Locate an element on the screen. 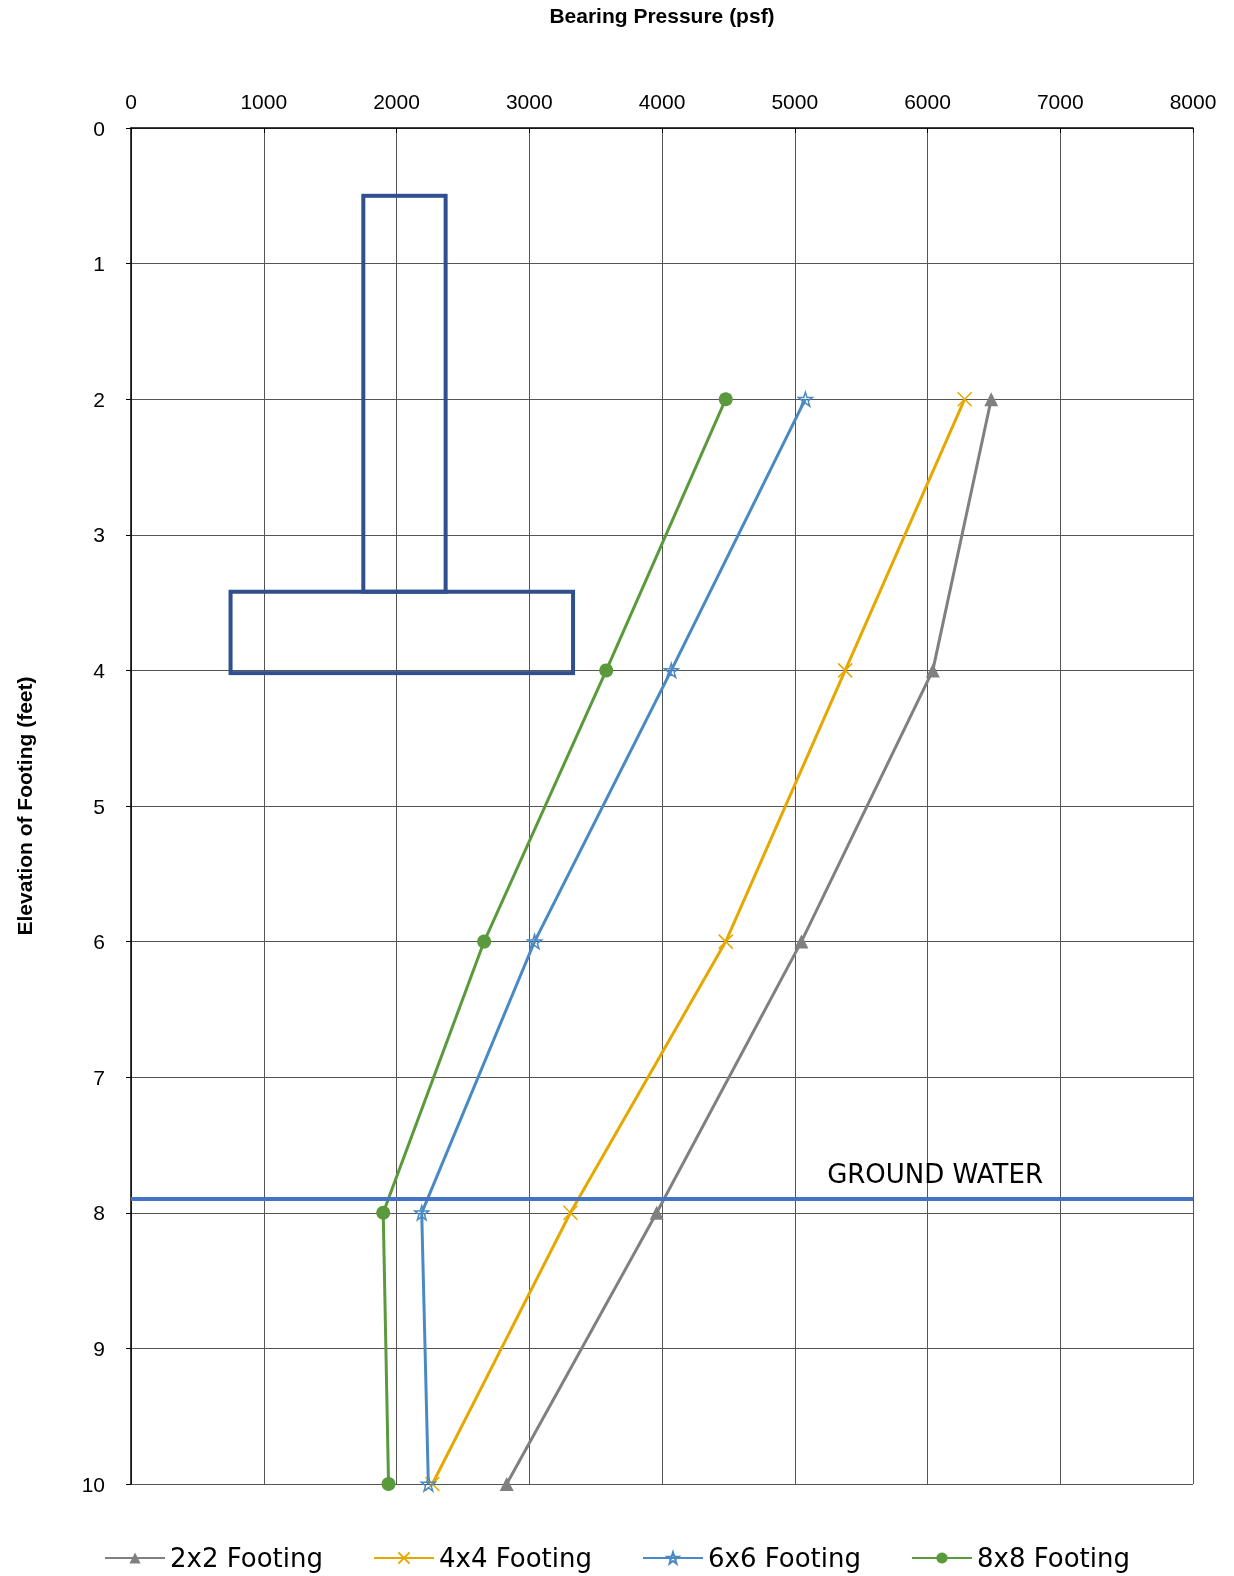 The height and width of the screenshot is (1576, 1234). y-tick-label: 7 is located at coordinates (99, 1077).